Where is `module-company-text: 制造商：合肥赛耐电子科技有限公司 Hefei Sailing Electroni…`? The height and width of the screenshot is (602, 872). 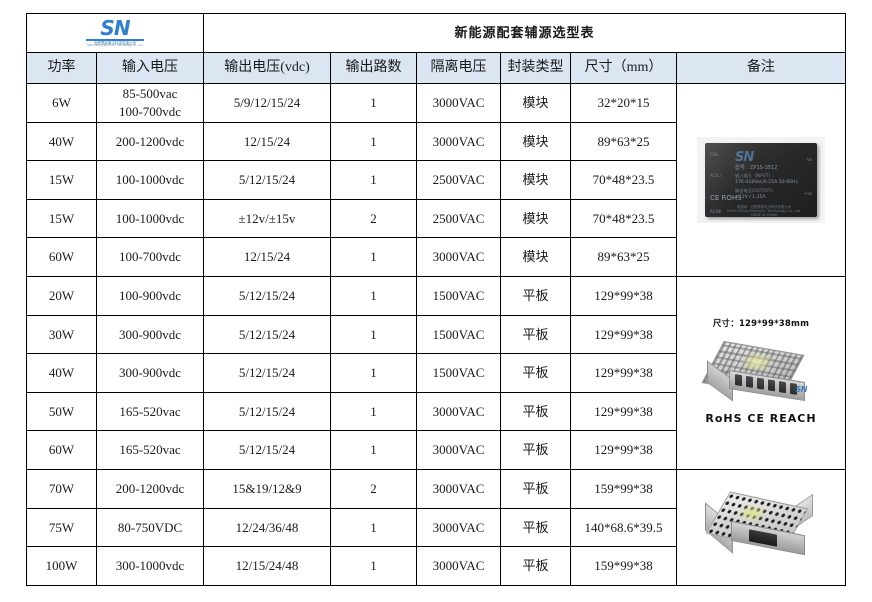 module-company-text: 制造商：合肥赛耐电子科技有限公司 Hefei Sailing Electroni… is located at coordinates (764, 211).